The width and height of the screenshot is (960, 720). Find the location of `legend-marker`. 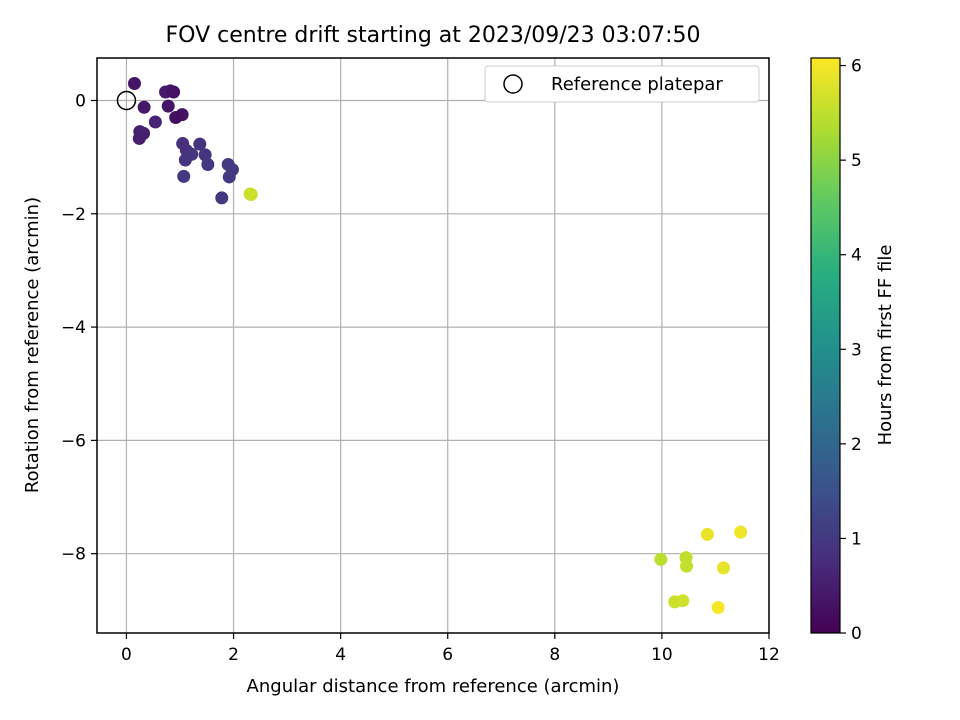

legend-marker is located at coordinates (513, 84).